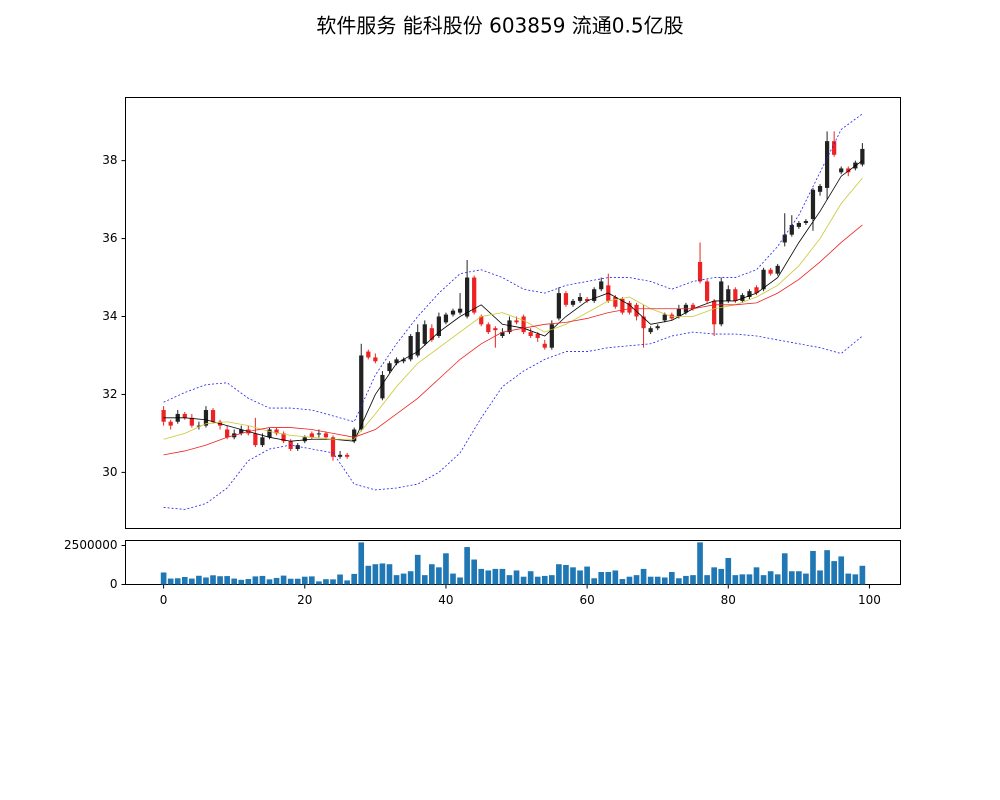 This screenshot has width=1000, height=800. What do you see at coordinates (513, 562) in the screenshot?
I see `volume-frame` at bounding box center [513, 562].